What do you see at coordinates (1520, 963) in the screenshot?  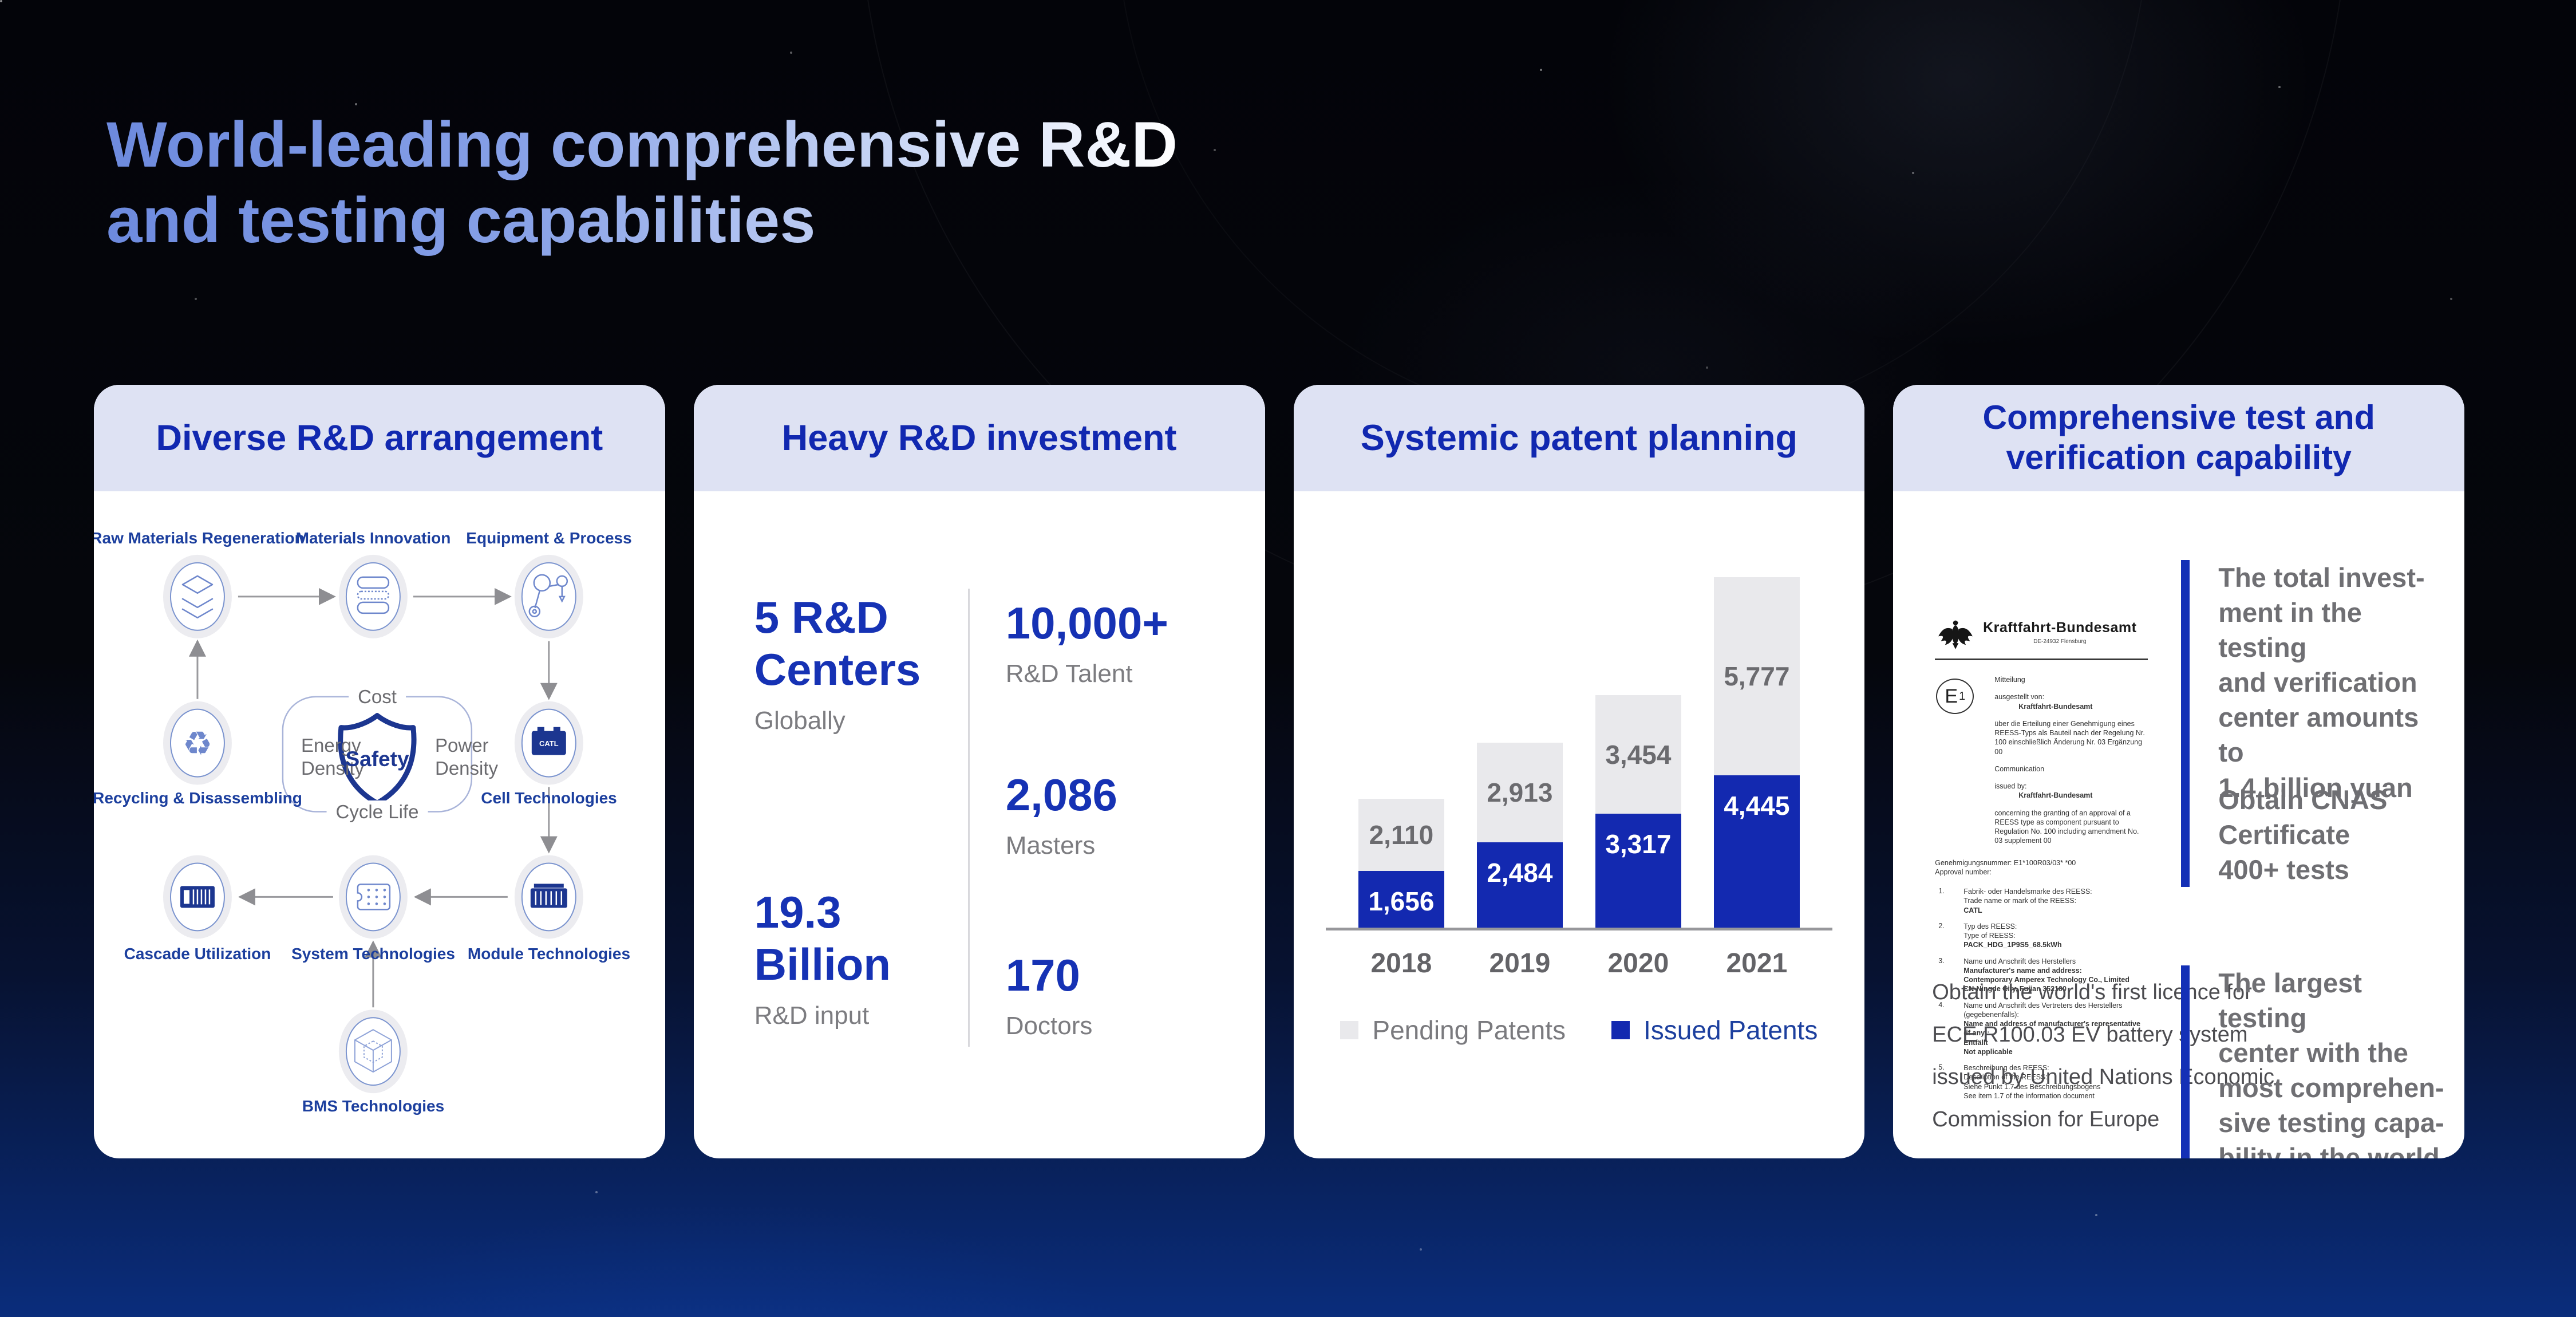 I see `year-label: 2019` at bounding box center [1520, 963].